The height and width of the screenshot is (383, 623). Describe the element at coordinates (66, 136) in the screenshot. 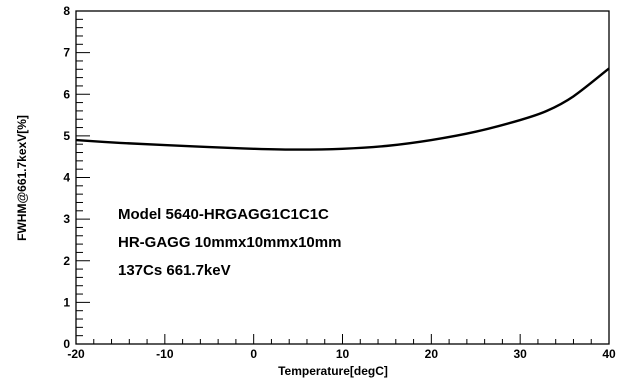

I see `y-tick-label: 5` at that location.